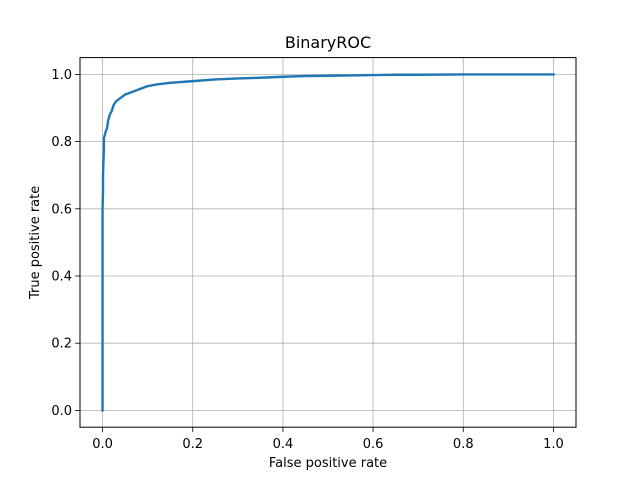 The height and width of the screenshot is (480, 640). Describe the element at coordinates (61, 277) in the screenshot. I see `y-tick-label: 0.4` at that location.